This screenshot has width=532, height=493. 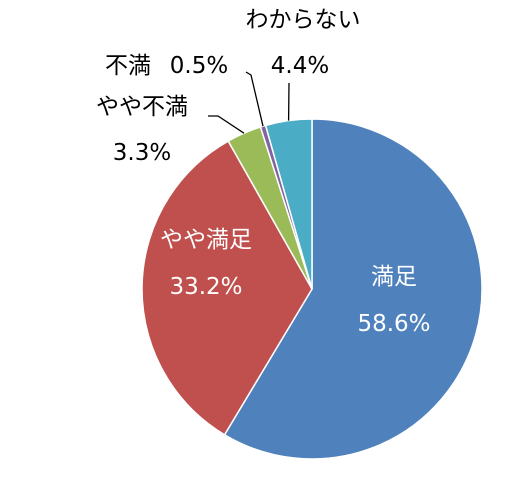 I want to click on slice-label-manzoku-name: 満足, so click(x=394, y=277).